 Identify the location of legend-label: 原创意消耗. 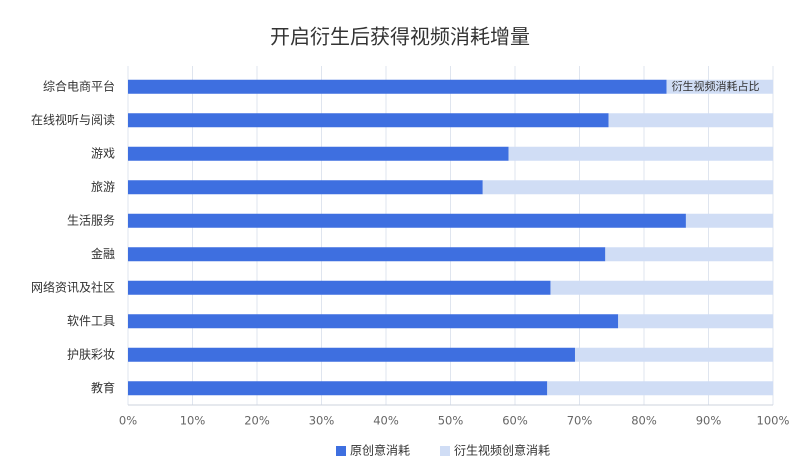
(380, 450).